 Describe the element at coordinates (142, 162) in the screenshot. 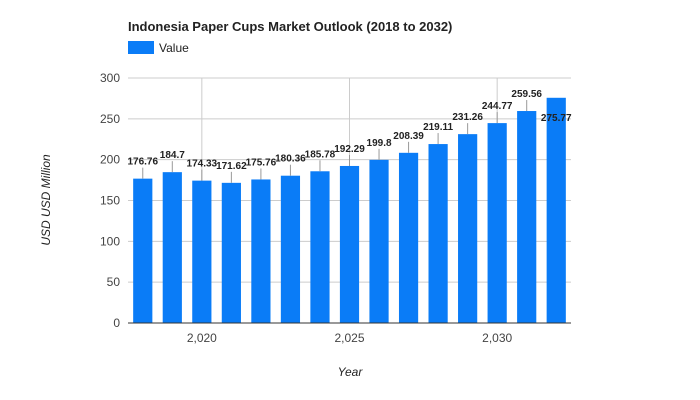

I see `data-label: 176.76` at that location.